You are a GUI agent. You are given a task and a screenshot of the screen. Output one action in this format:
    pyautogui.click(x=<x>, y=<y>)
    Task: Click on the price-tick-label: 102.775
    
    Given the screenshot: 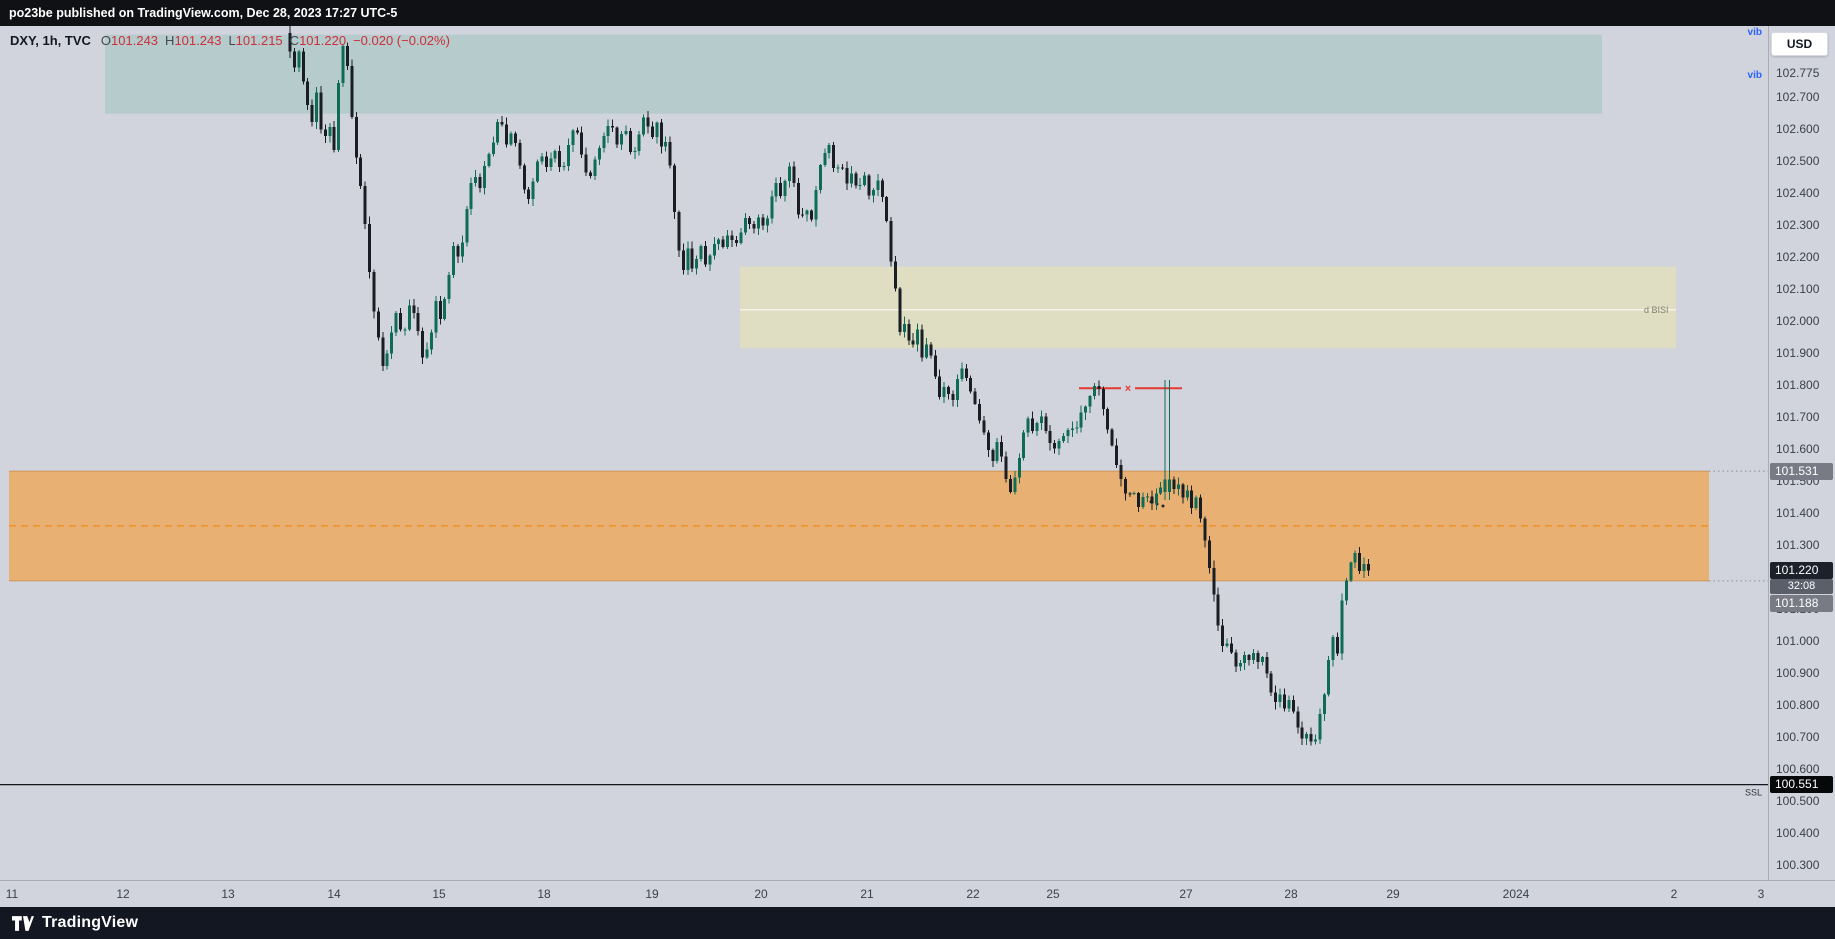 What is the action you would take?
    pyautogui.click(x=1798, y=73)
    